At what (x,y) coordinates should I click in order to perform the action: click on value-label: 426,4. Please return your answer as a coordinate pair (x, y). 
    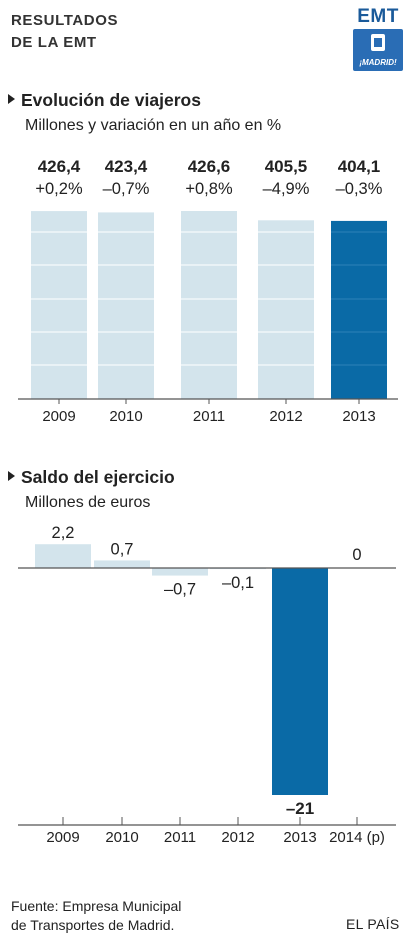
    Looking at the image, I should click on (59, 166).